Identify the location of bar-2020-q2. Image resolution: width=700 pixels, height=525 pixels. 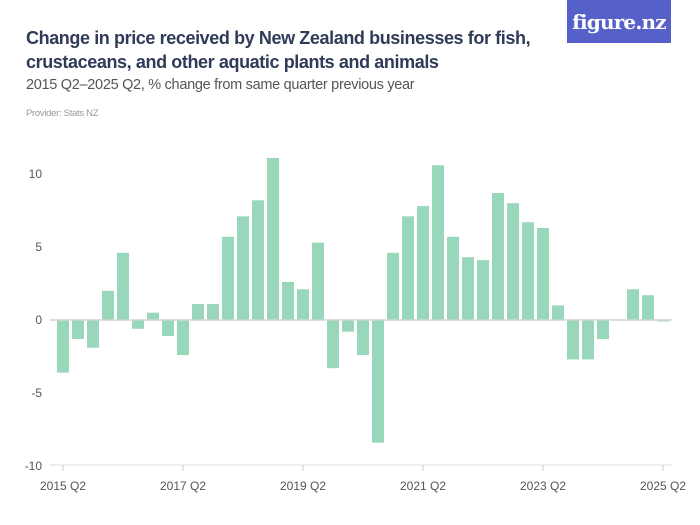
(363, 338).